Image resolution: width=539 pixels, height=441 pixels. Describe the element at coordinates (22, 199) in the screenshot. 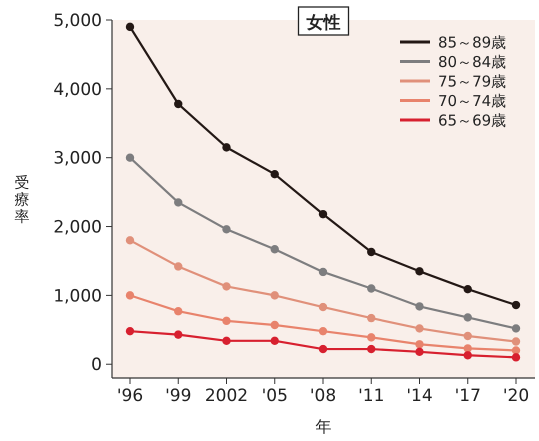

I see `y-axis-title: 受療率` at that location.